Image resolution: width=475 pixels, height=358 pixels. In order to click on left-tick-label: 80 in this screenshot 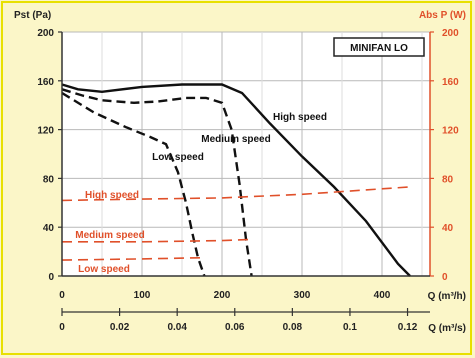, I will do `click(49, 179)`.